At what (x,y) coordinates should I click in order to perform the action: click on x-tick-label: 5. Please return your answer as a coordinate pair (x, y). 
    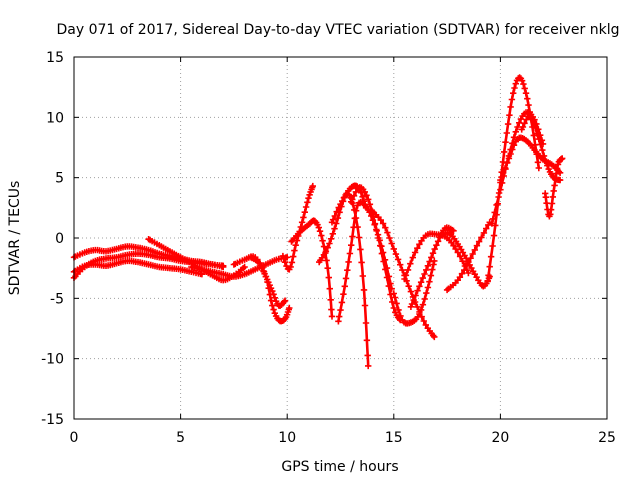
    Looking at the image, I should click on (180, 438).